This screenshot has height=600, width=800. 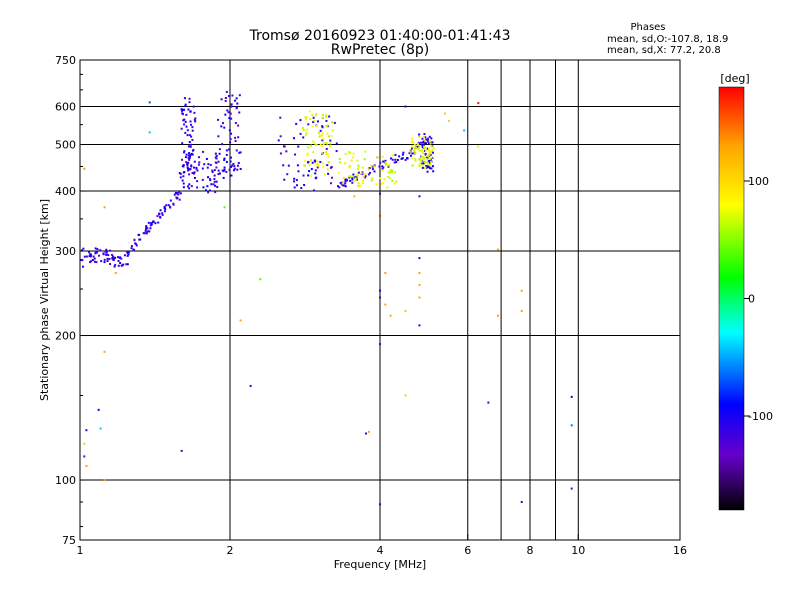 I want to click on colorbar-ticks: 100 0 -100, so click(x=758, y=299).